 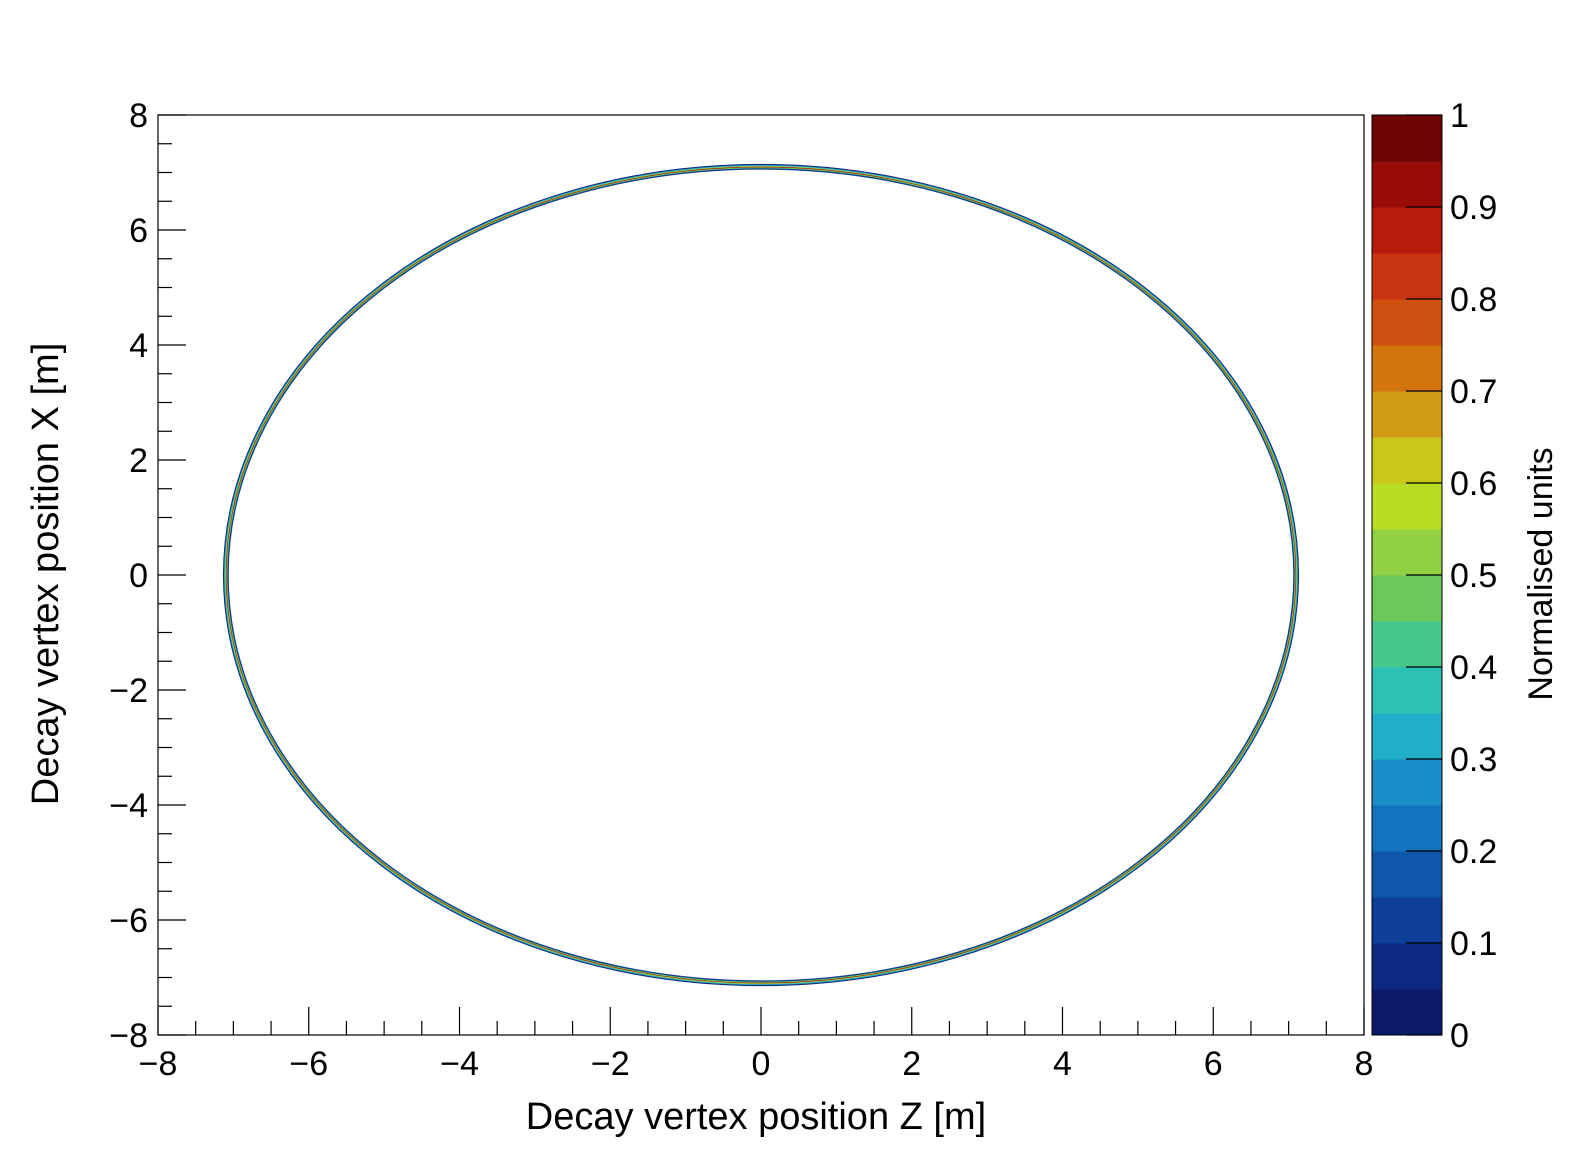 I want to click on x-axis-ticks, so click(x=761, y=1021).